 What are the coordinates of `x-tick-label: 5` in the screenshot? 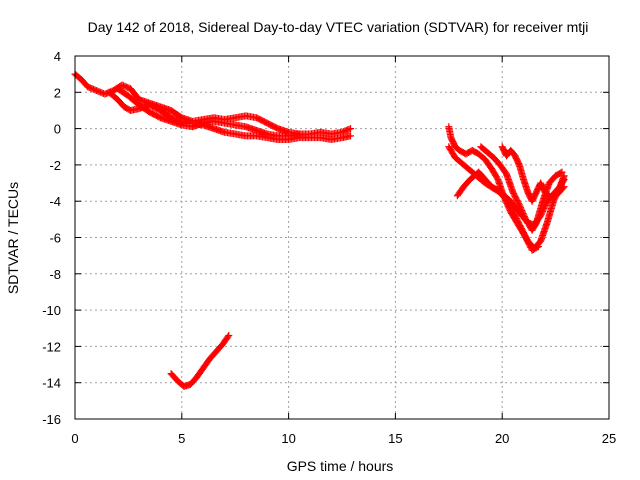 It's located at (181, 438).